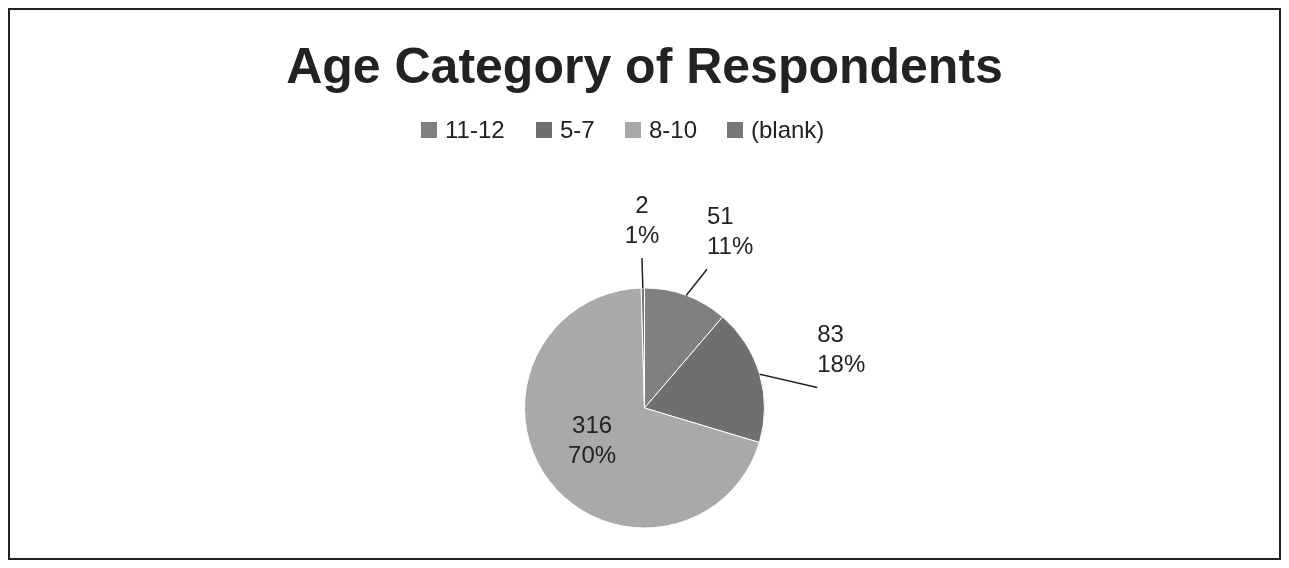  I want to click on legend-label: (blank), so click(788, 129).